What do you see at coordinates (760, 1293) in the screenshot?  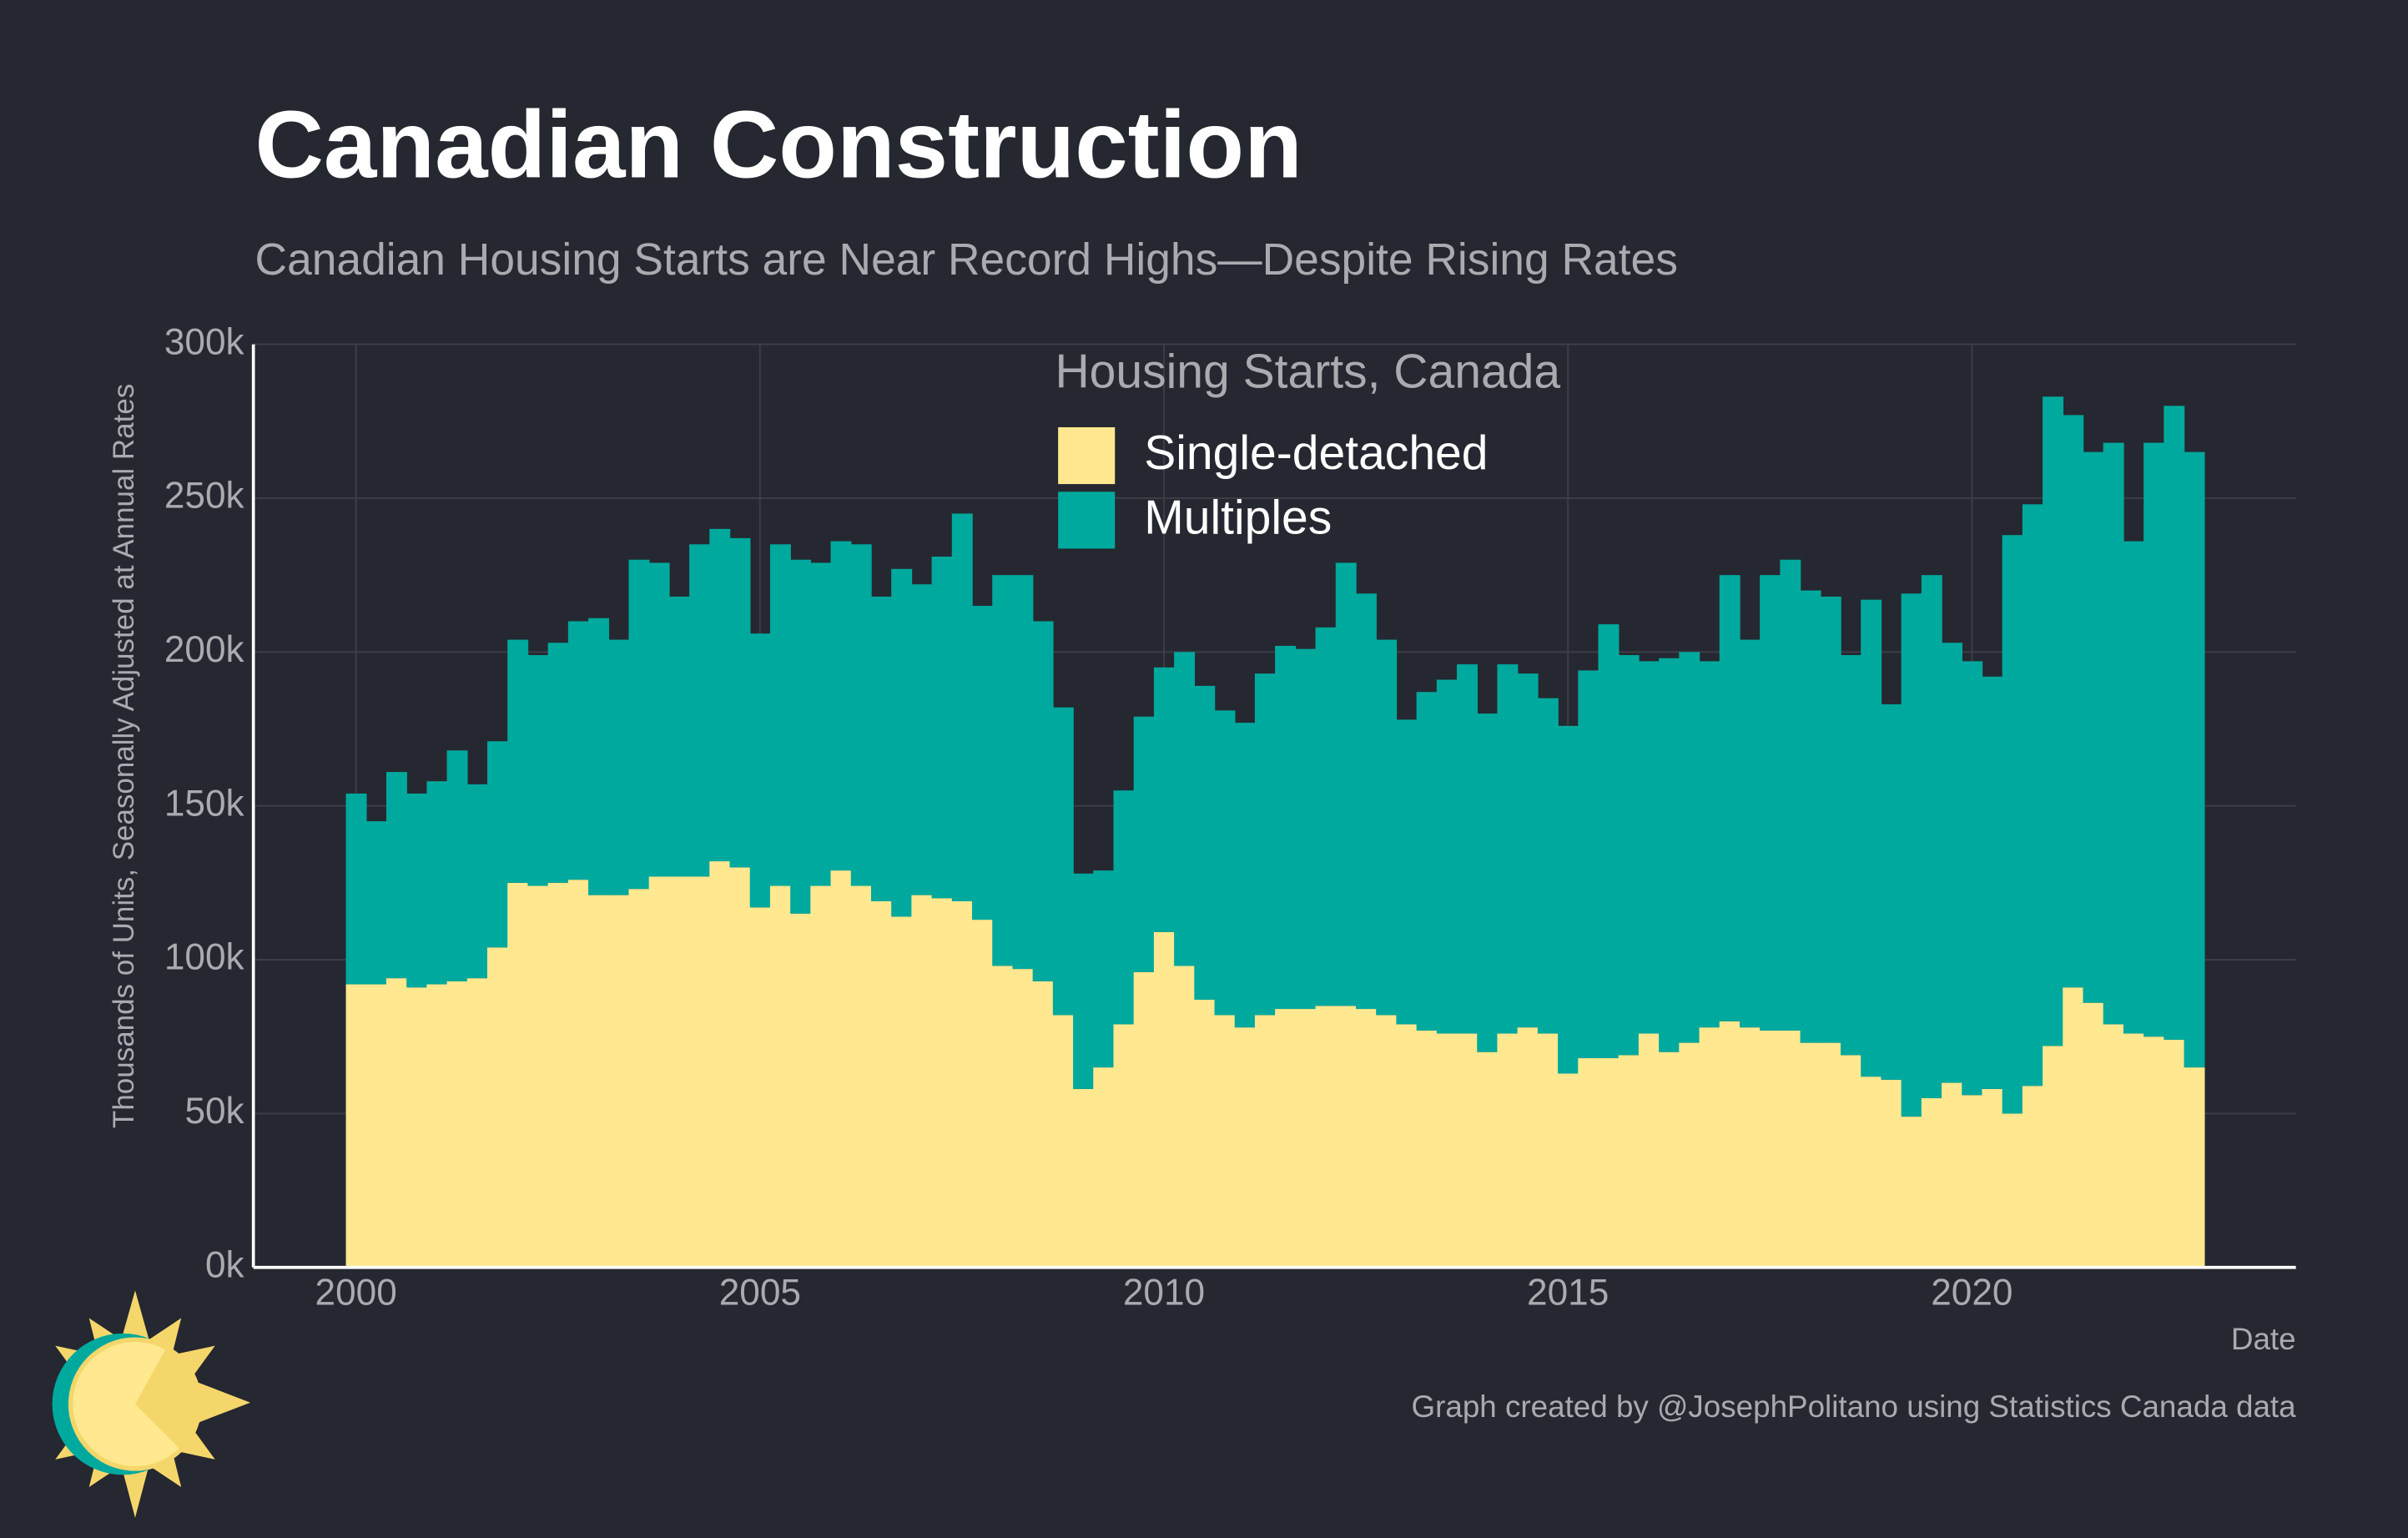 I see `x-tick-label: 2005` at bounding box center [760, 1293].